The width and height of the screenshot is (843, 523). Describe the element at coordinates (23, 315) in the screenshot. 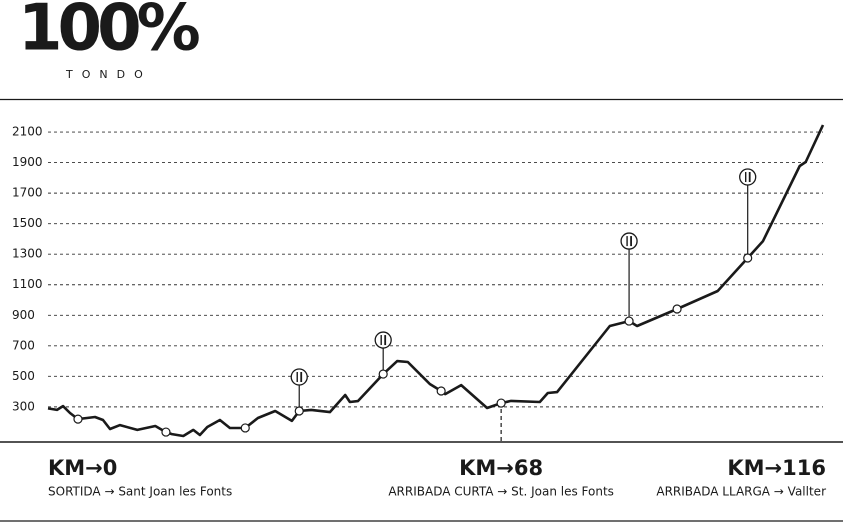

I see `y-tick-label: 900` at that location.